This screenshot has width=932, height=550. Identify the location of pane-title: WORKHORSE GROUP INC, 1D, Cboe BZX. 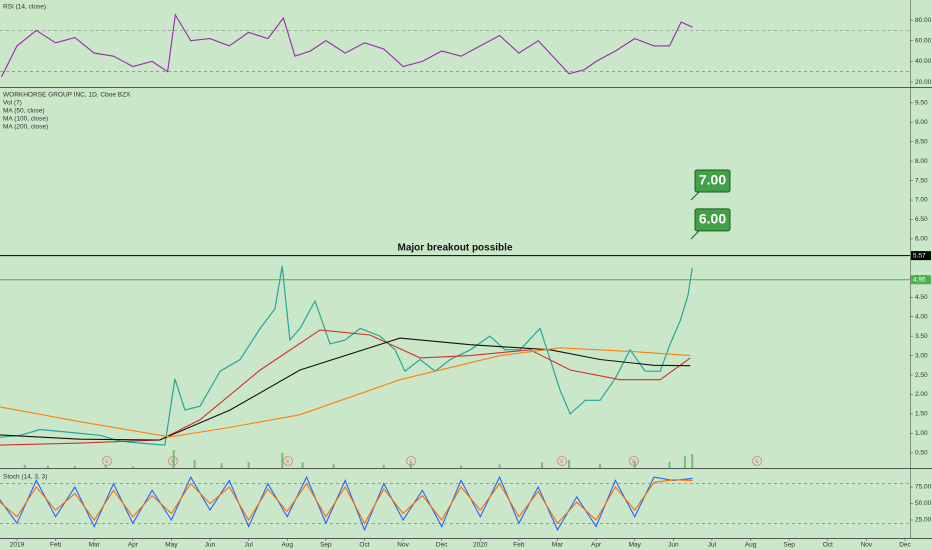
(67, 95).